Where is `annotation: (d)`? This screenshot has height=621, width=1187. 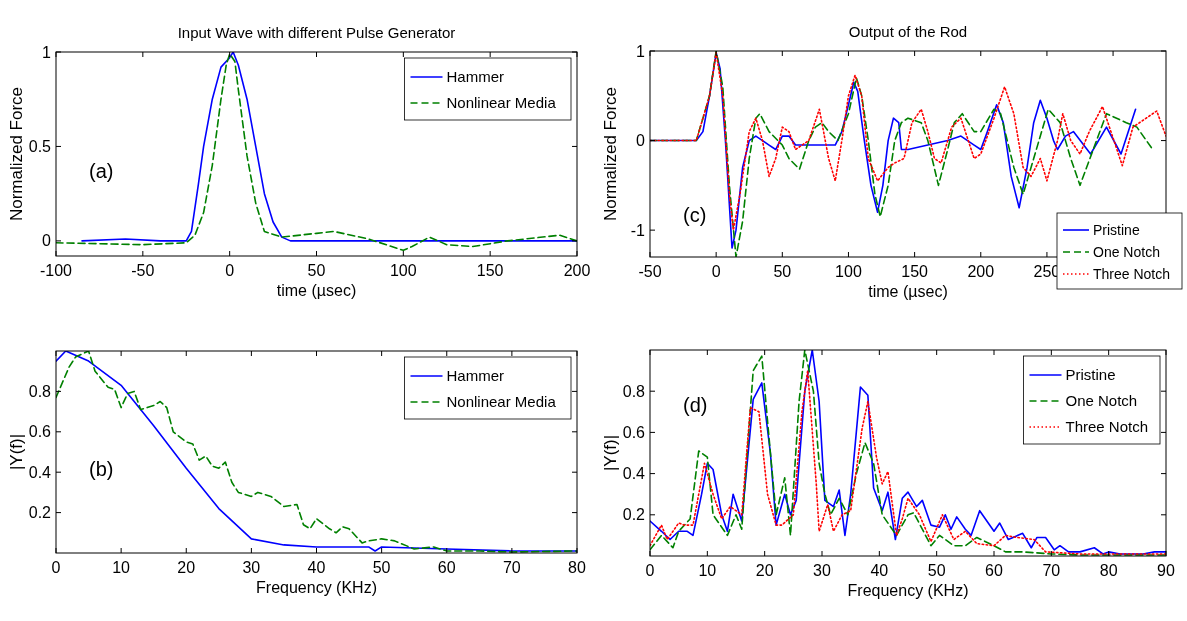 annotation: (d) is located at coordinates (695, 404).